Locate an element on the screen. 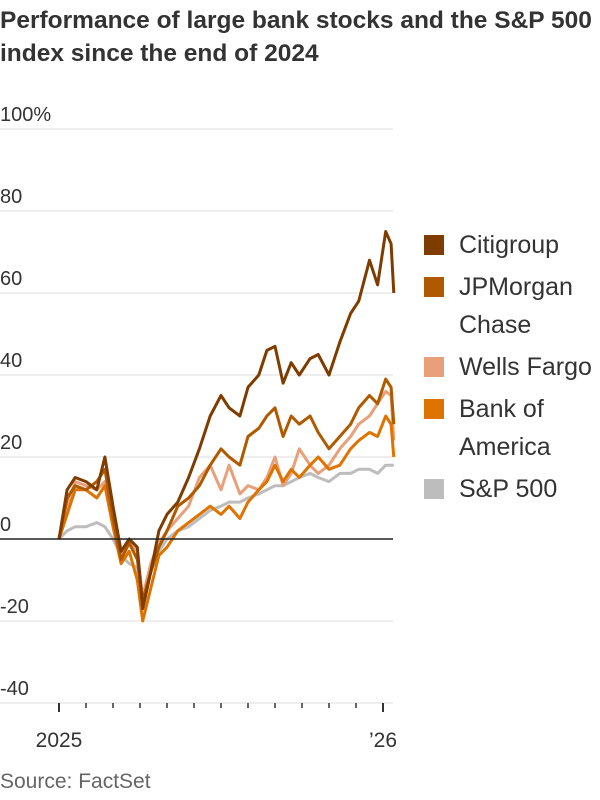 The image size is (600, 800). legend-item: S&P 500 is located at coordinates (512, 489).